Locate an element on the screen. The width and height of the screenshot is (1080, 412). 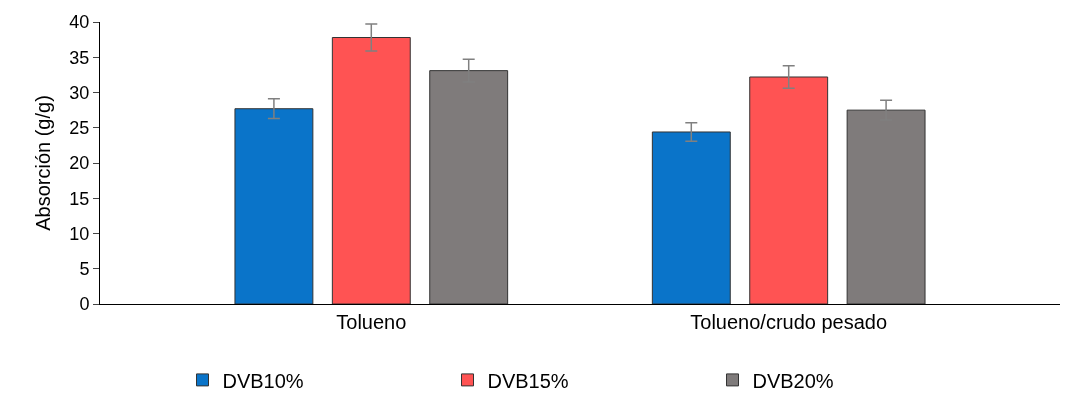
legend-label: DVB20% is located at coordinates (793, 380).